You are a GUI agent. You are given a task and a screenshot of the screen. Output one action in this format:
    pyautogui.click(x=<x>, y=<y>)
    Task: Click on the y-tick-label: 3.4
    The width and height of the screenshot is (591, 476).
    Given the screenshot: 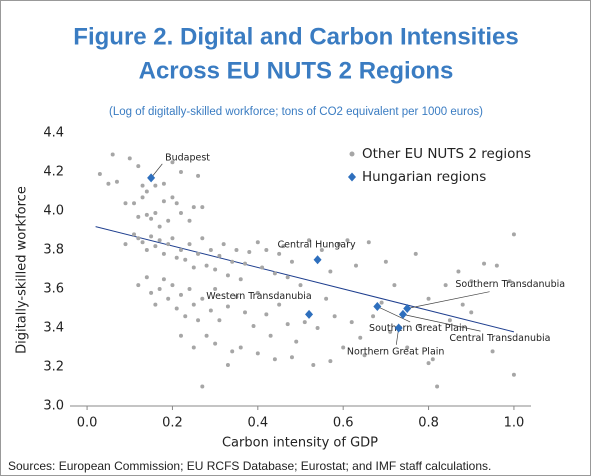 What is the action you would take?
    pyautogui.click(x=53, y=328)
    